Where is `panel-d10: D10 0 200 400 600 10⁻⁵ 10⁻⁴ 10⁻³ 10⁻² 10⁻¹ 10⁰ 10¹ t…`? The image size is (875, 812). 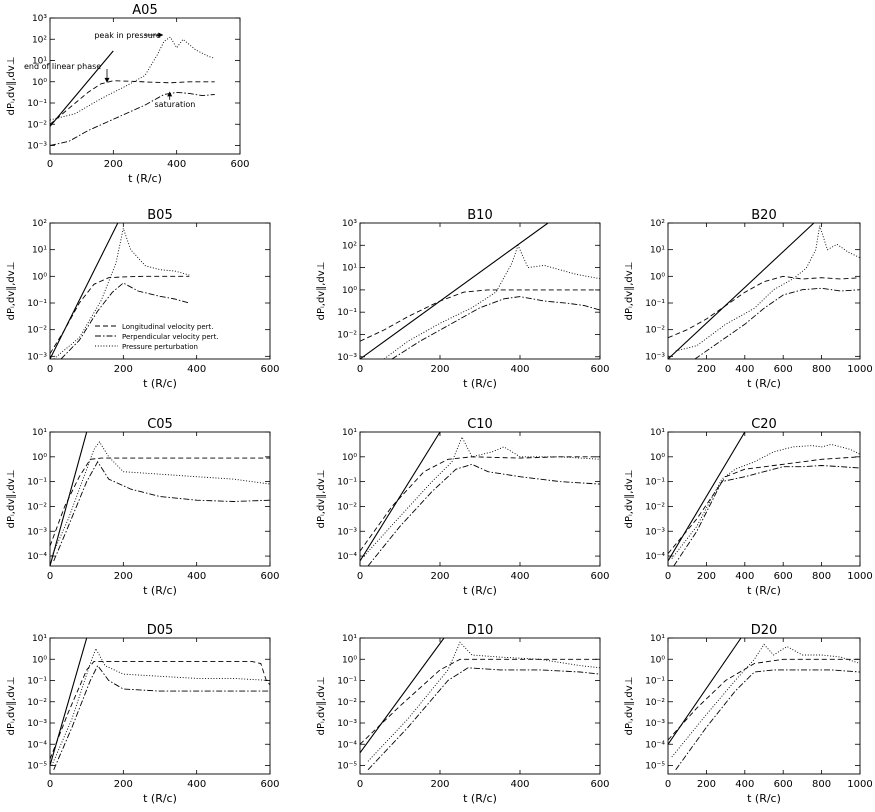
panel-d10: D10 0 200 400 600 10⁻⁵ 10⁻⁴ 10⁻³ 10⁻² 10⁻¹ 10⁰ 10¹ t… is located at coordinates (463, 714).